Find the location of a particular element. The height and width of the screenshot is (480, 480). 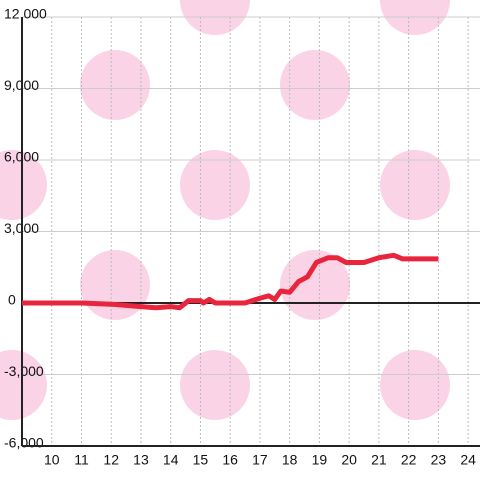

x-tick-label: 12 is located at coordinates (111, 460).